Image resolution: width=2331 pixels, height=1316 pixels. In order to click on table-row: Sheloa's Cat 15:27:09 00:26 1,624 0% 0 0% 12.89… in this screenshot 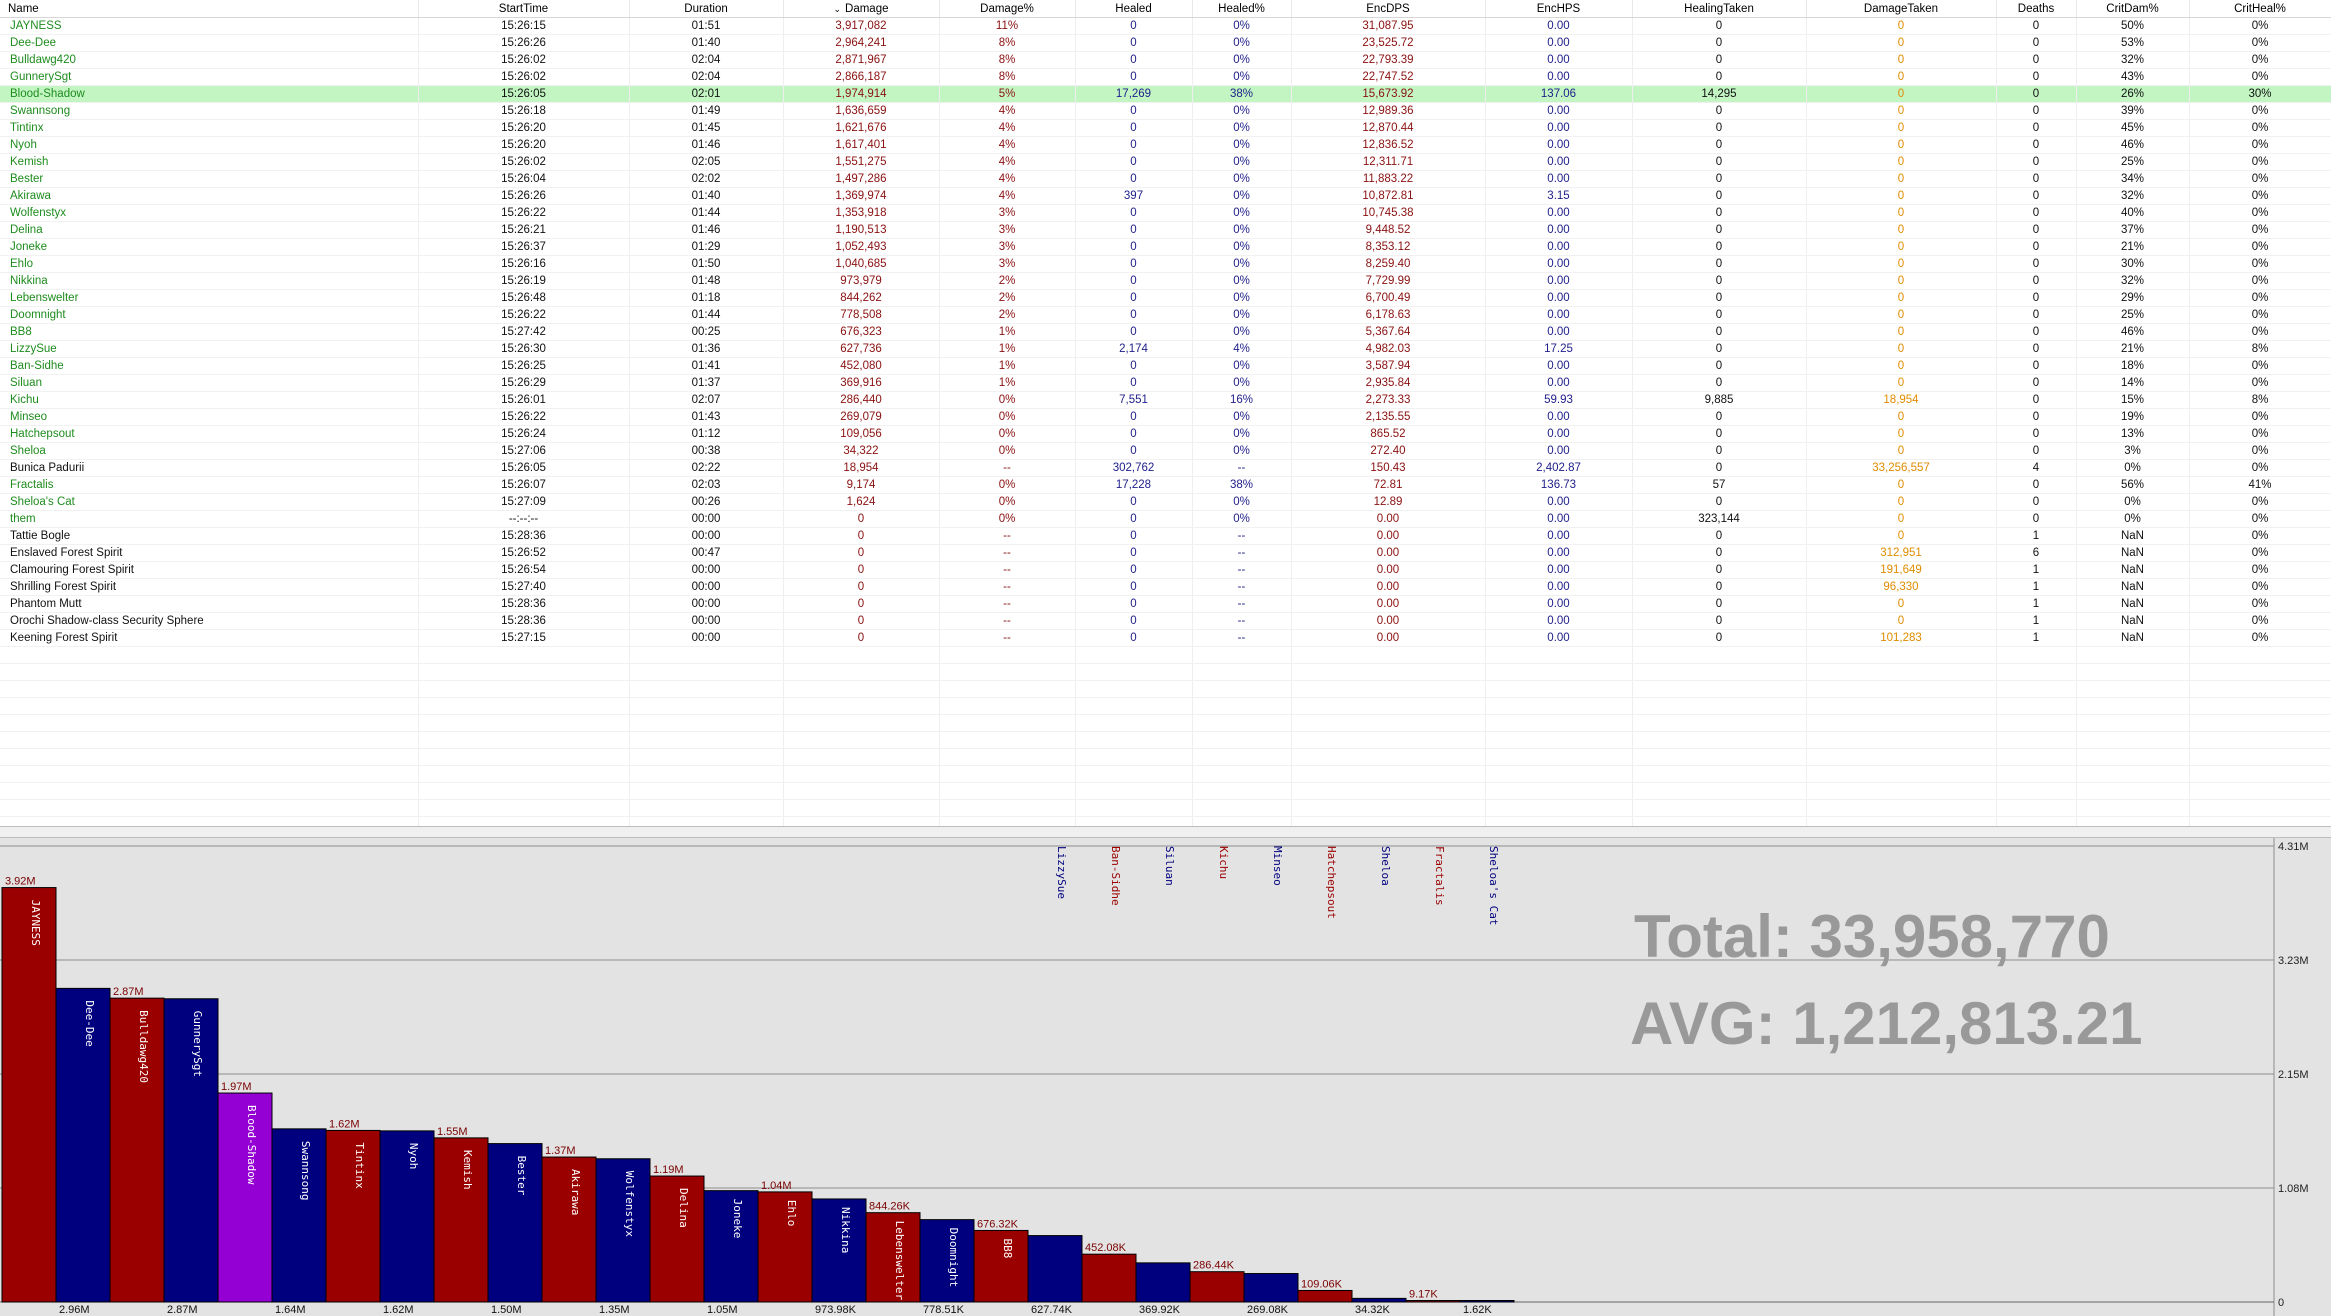, I will do `click(1165, 502)`.